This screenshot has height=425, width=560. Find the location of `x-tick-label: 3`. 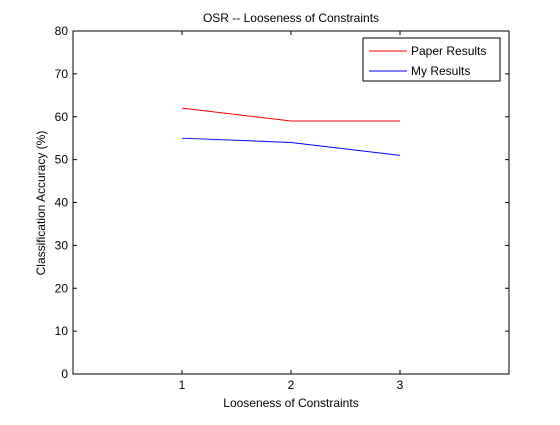

x-tick-label: 3 is located at coordinates (400, 385).